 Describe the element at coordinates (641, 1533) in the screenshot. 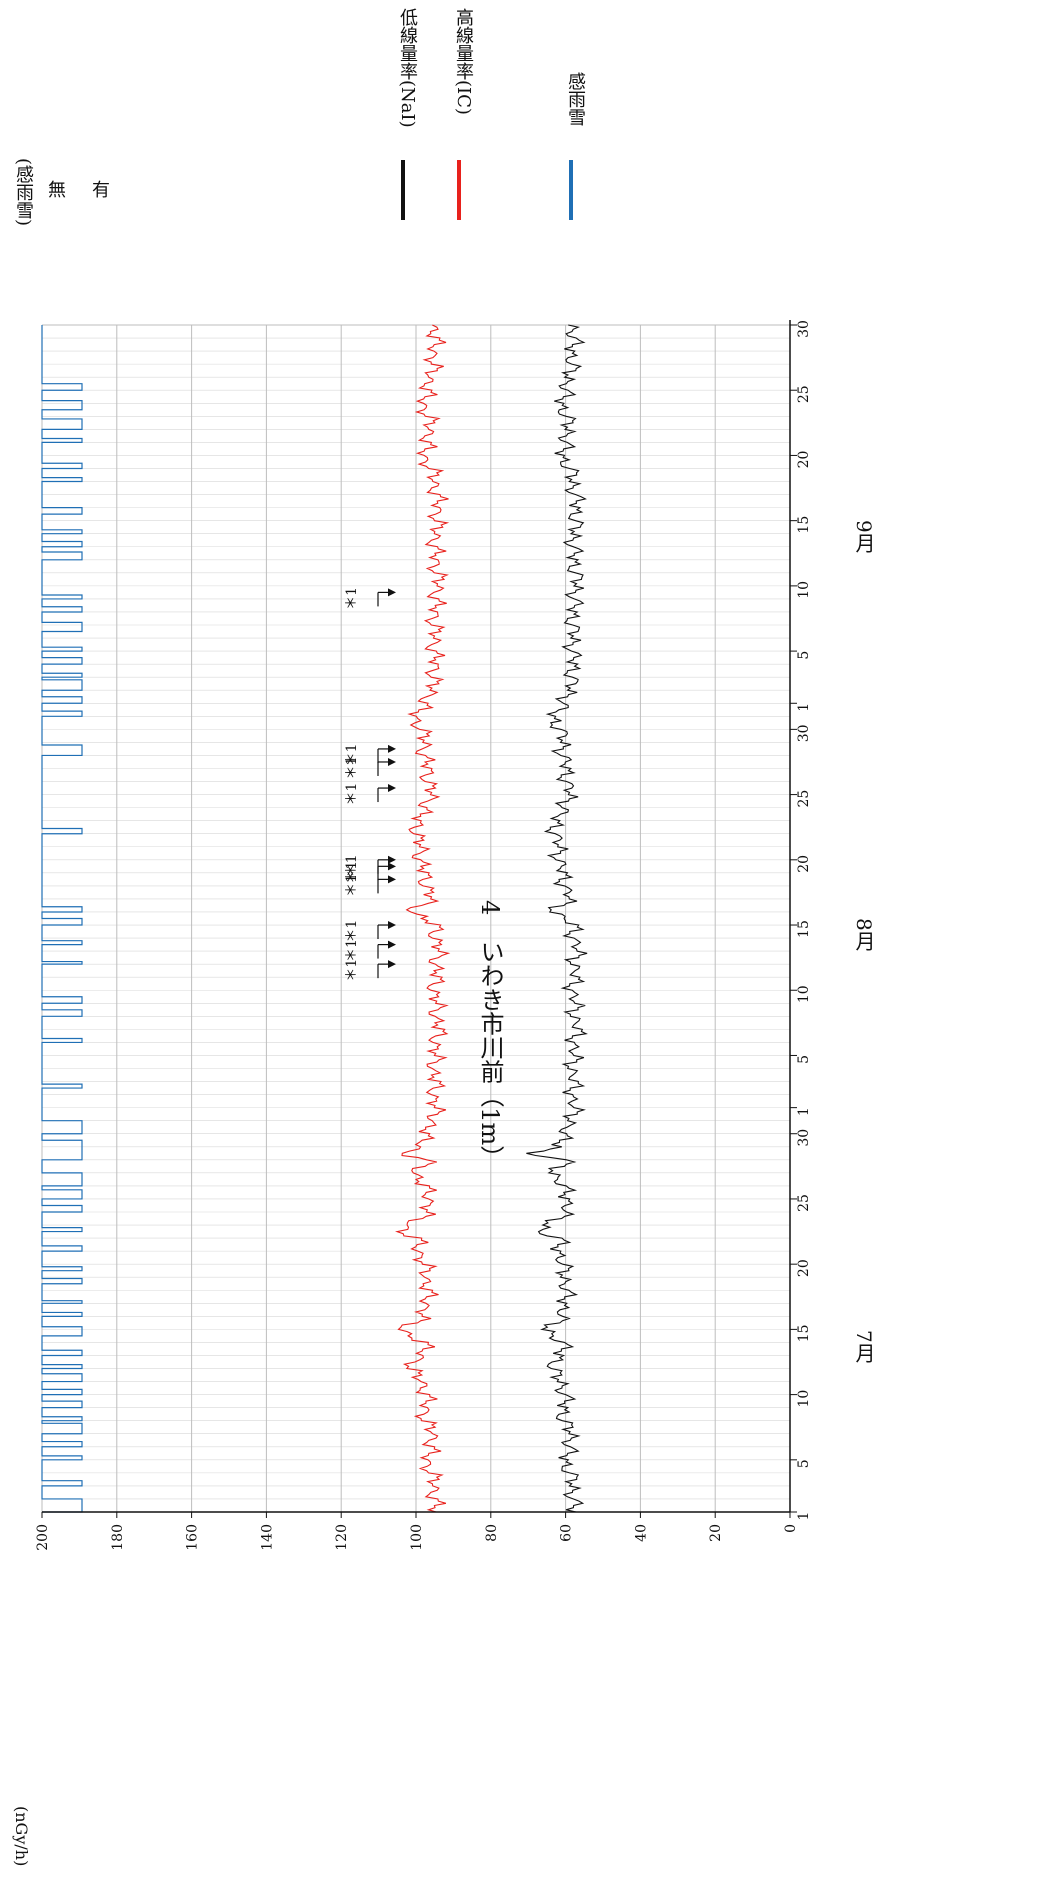

I see `value-tick-label: 40` at that location.